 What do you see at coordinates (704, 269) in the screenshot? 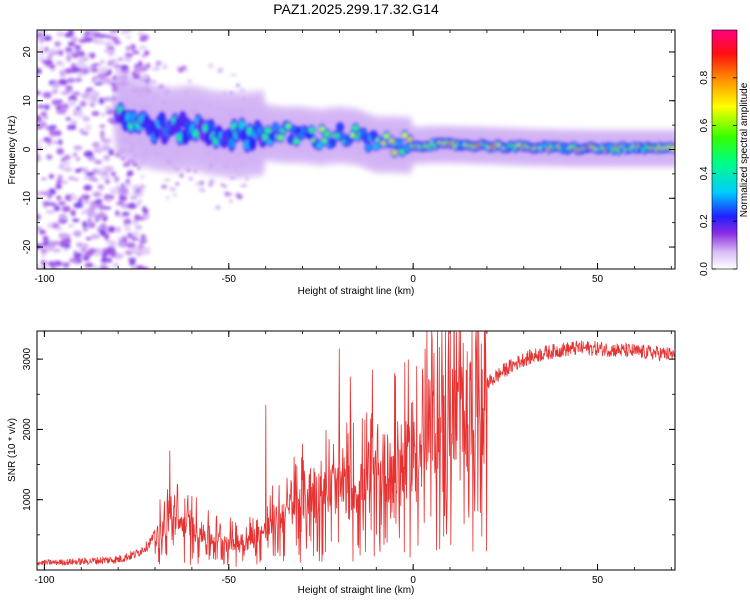
I see `colorbar-tick-label: 0.0` at bounding box center [704, 269].